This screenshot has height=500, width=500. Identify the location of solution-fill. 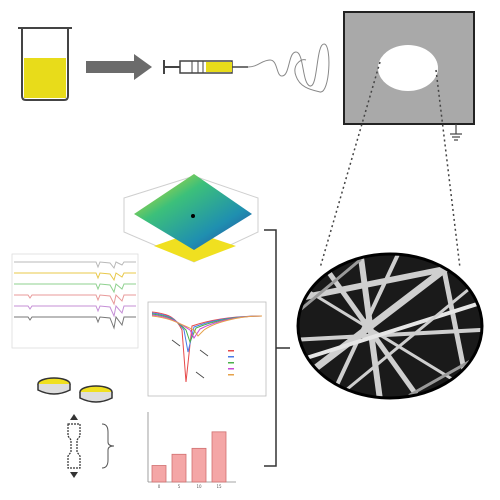
(45, 78).